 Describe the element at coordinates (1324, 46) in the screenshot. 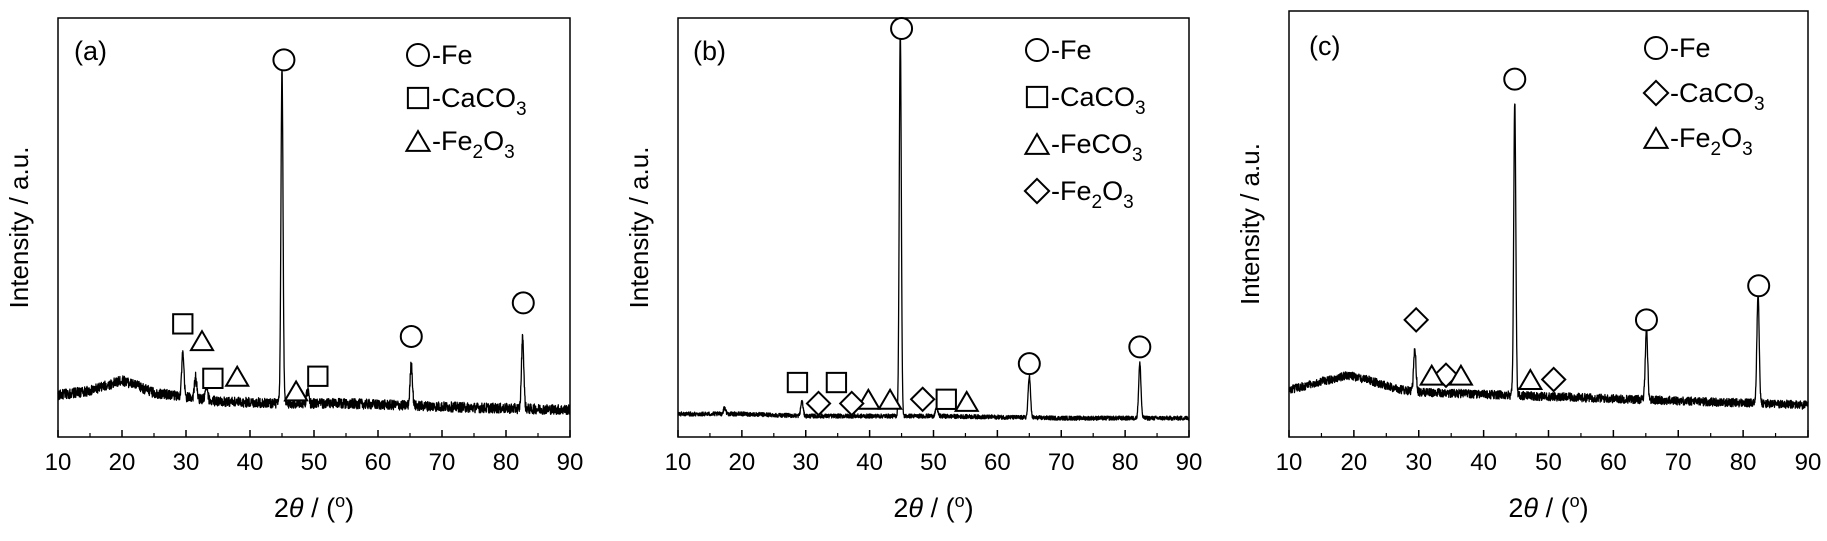

I see `panel-label: (c)` at that location.